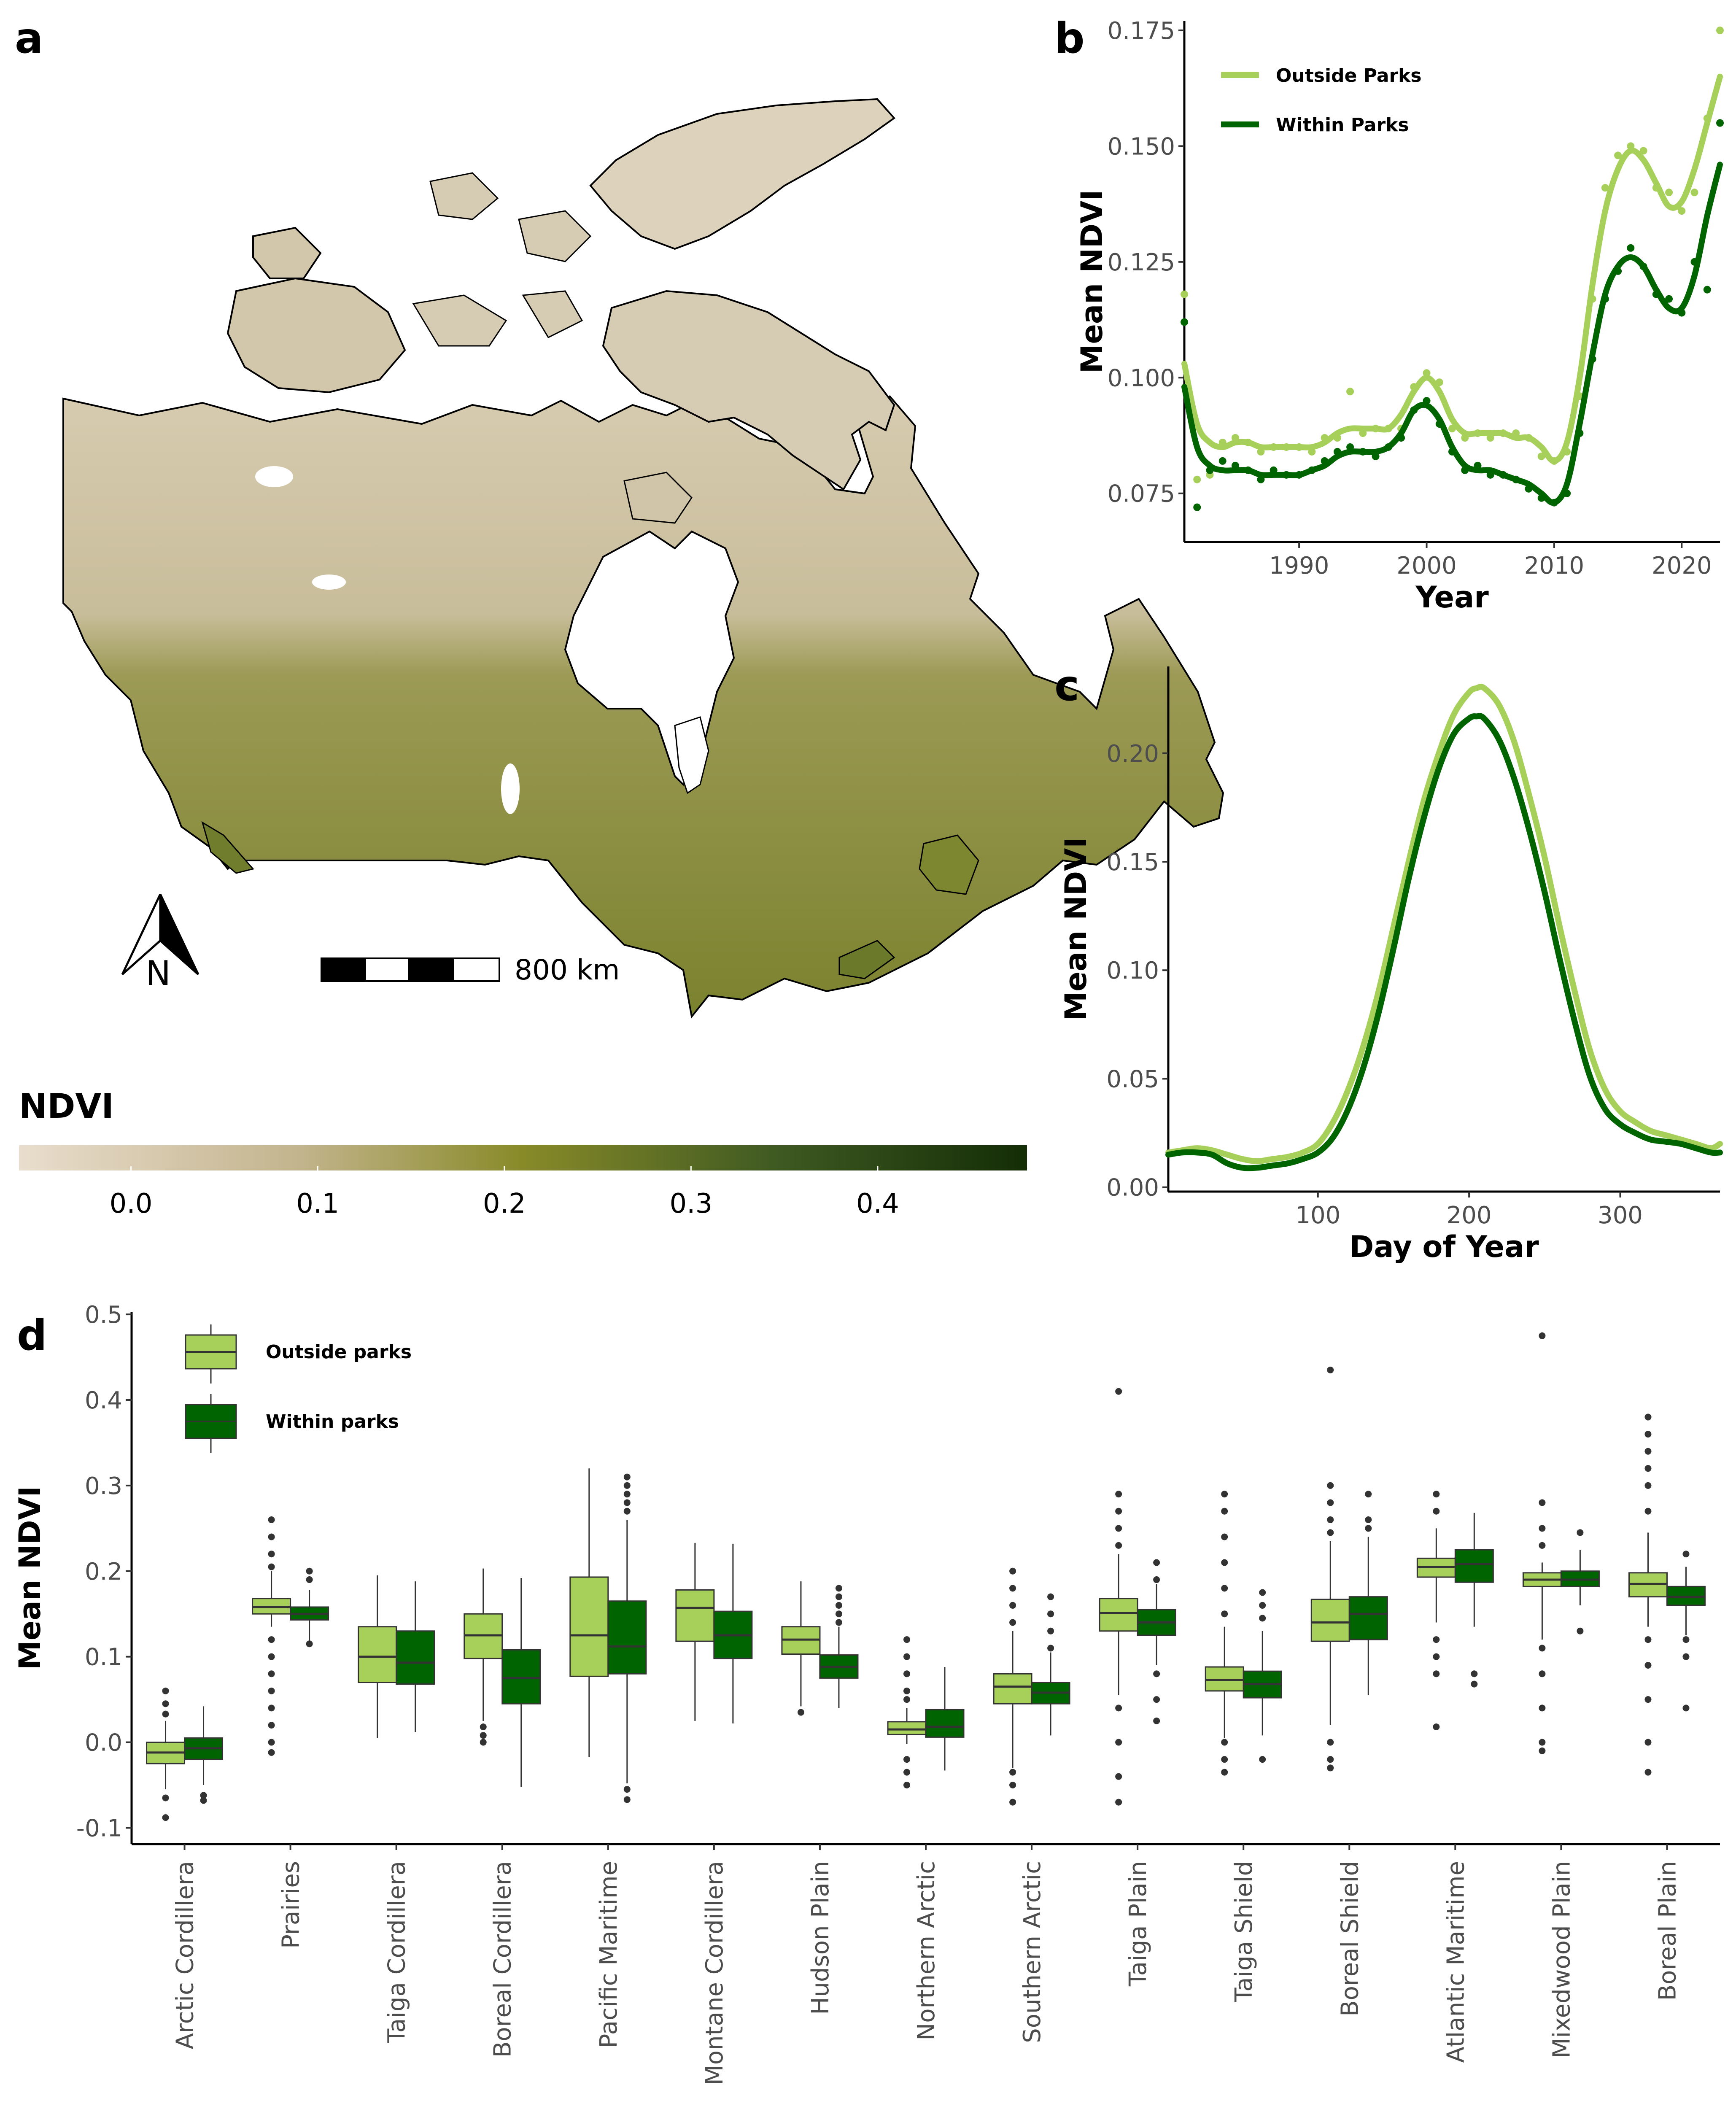 This screenshot has height=2109, width=1736. I want to click on colorbar-tick-label: 0.0, so click(132, 1203).